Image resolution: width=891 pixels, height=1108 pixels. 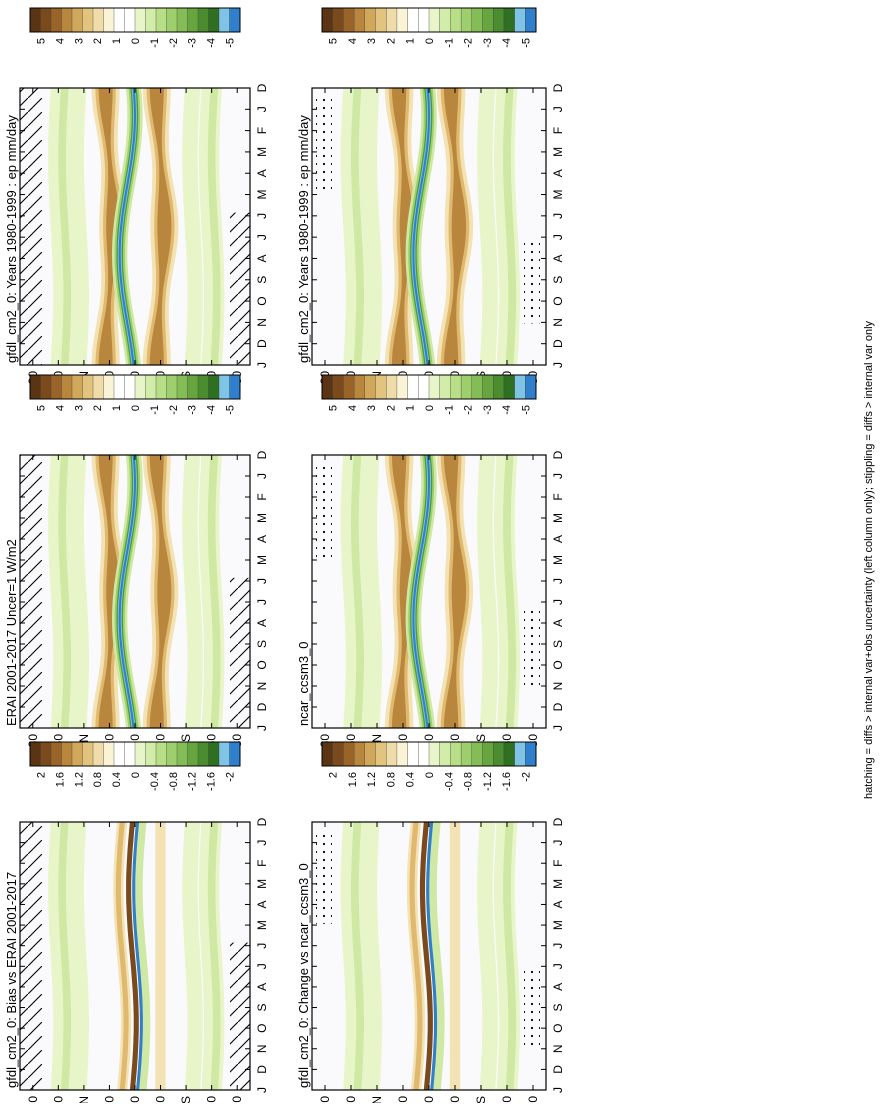 What do you see at coordinates (488, 781) in the screenshot?
I see `colorbar-label: -1.2` at bounding box center [488, 781].